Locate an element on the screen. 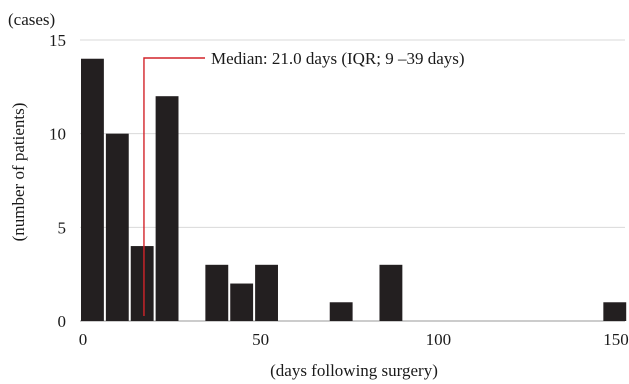 The width and height of the screenshot is (629, 384). y-tick-label: 0 is located at coordinates (62, 321).